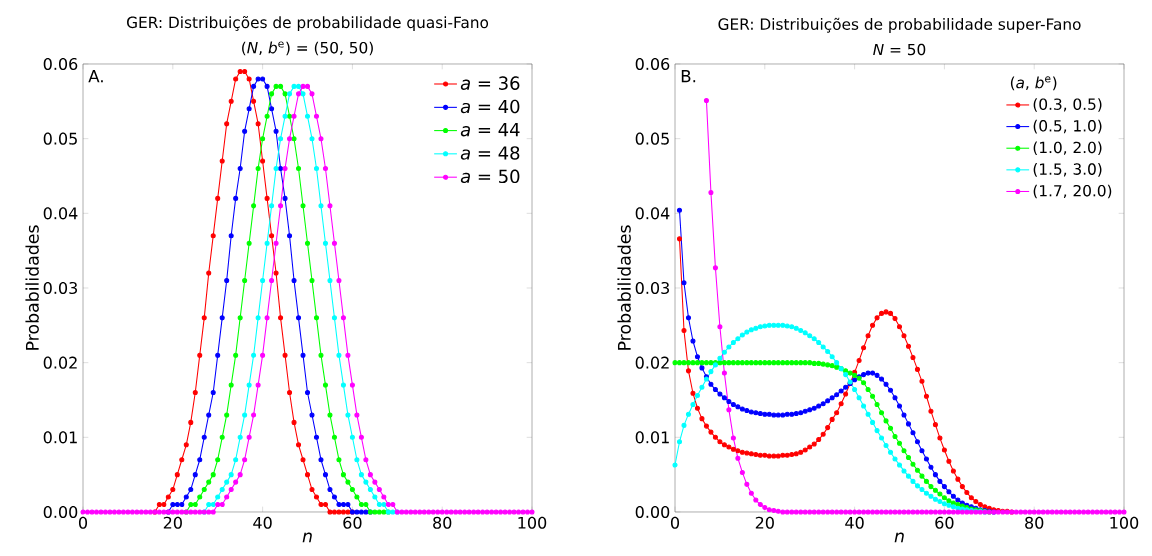 This screenshot has height=556, width=1152. What do you see at coordinates (60, 362) in the screenshot?
I see `y-tick-label: 0.02` at bounding box center [60, 362].